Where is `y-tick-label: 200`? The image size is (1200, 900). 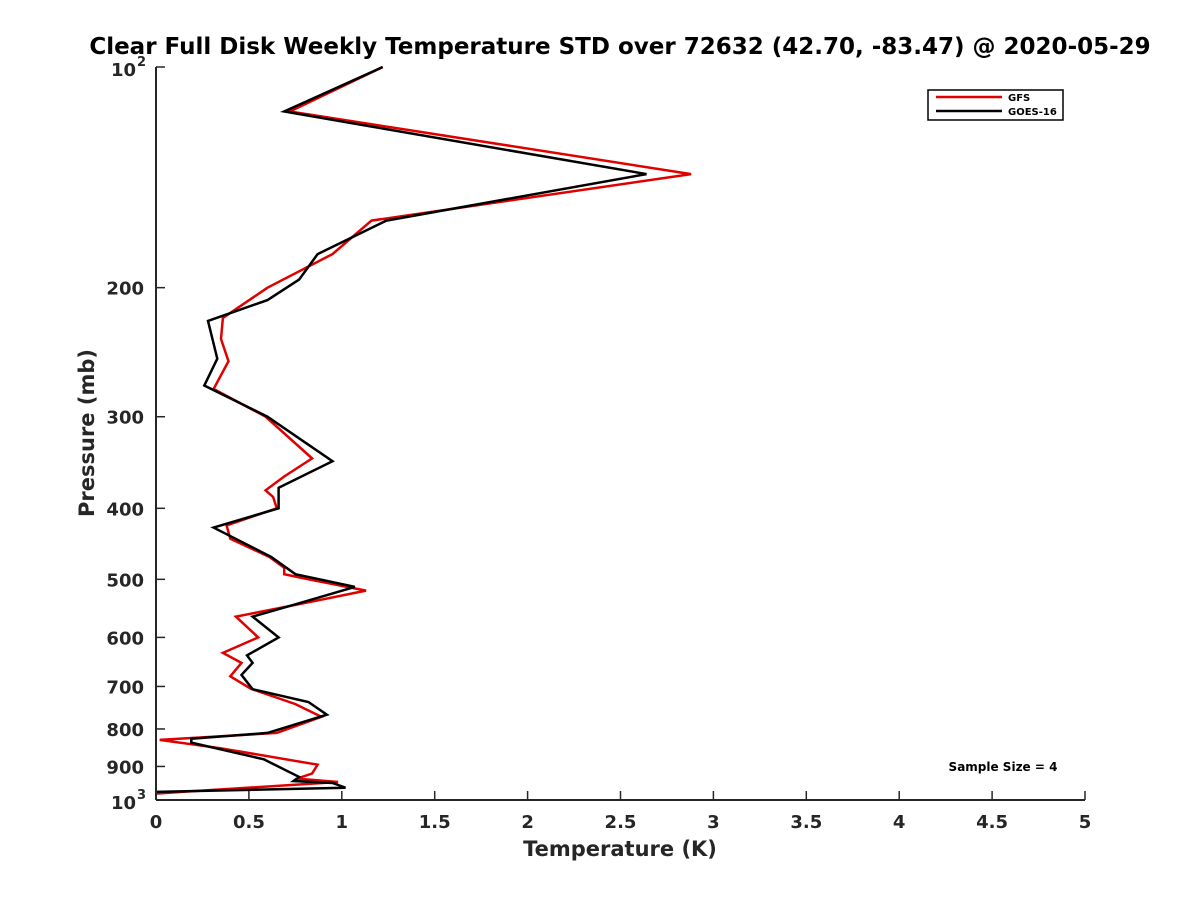 y-tick-label: 200 is located at coordinates (125, 289).